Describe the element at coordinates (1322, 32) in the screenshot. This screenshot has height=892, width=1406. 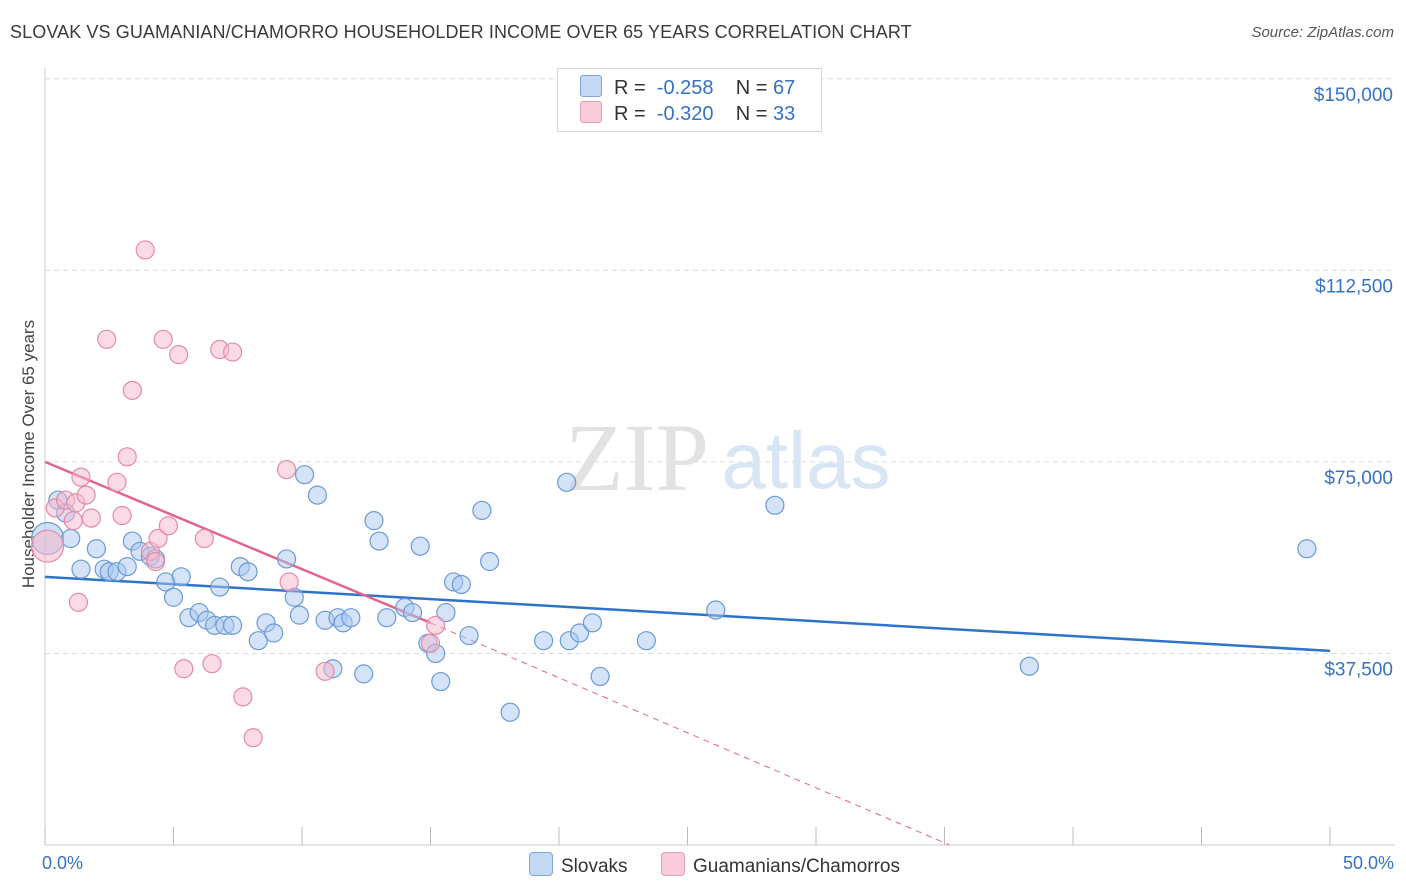
I see `source-credit: Source: ZipAtlas.com` at that location.